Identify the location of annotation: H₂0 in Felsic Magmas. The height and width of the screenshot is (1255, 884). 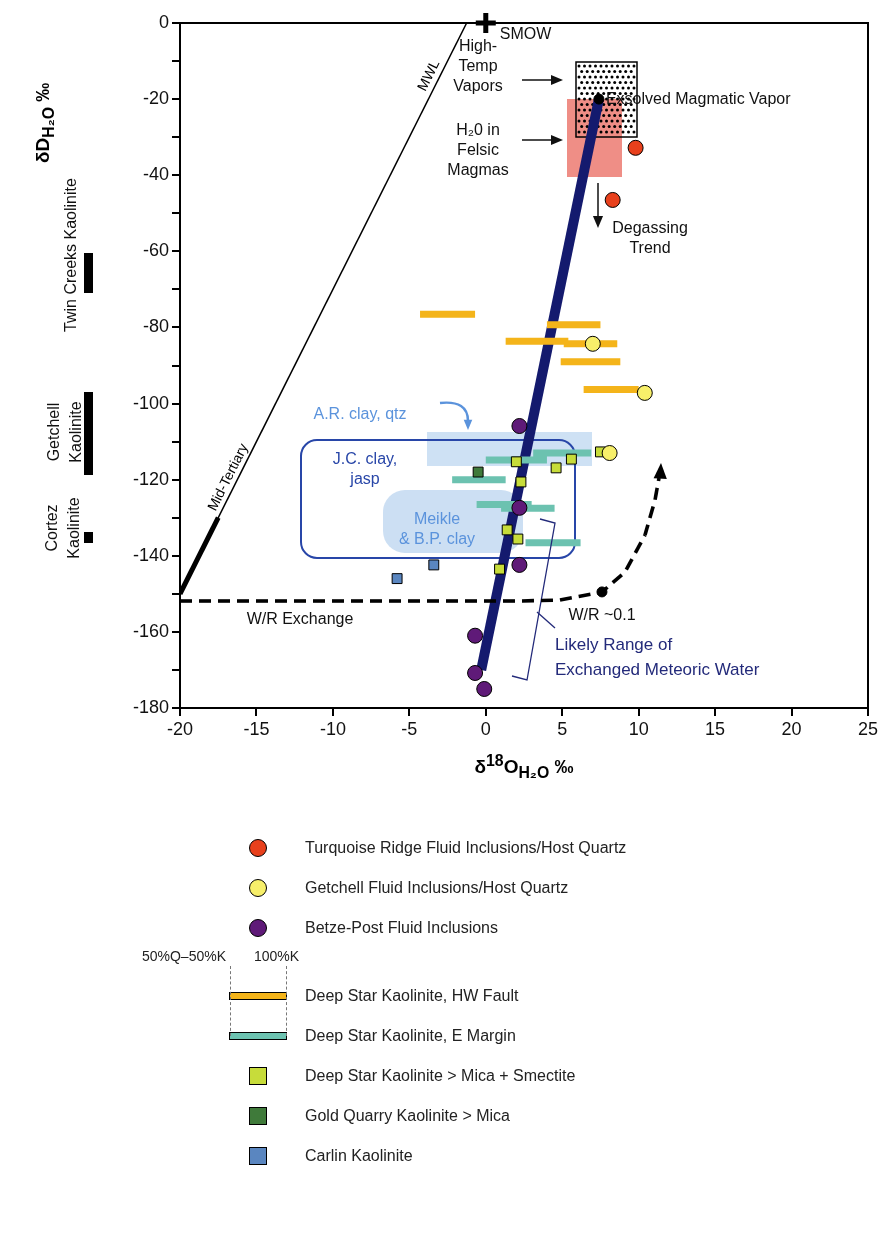
(478, 150).